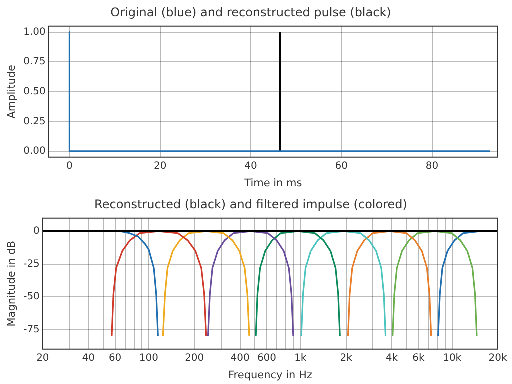  I want to click on y-tick-label: 0.25, so click(35, 122).